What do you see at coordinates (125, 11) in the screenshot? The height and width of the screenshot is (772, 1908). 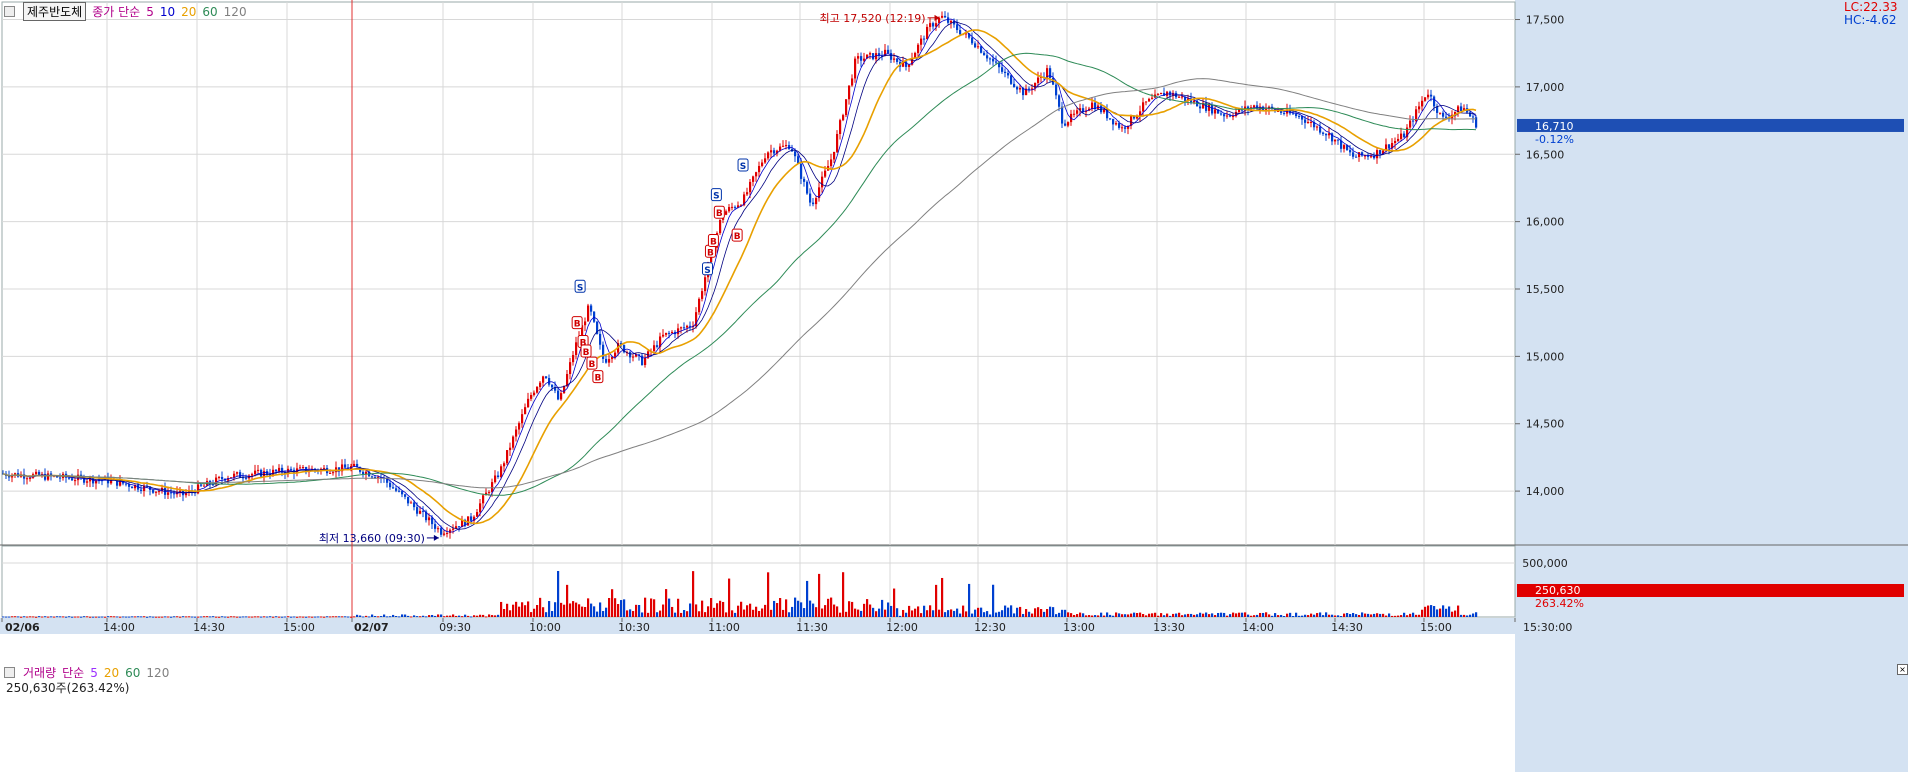 I see `price-legend: 제주반도체 종가 단순 5 10 20 60 120` at bounding box center [125, 11].